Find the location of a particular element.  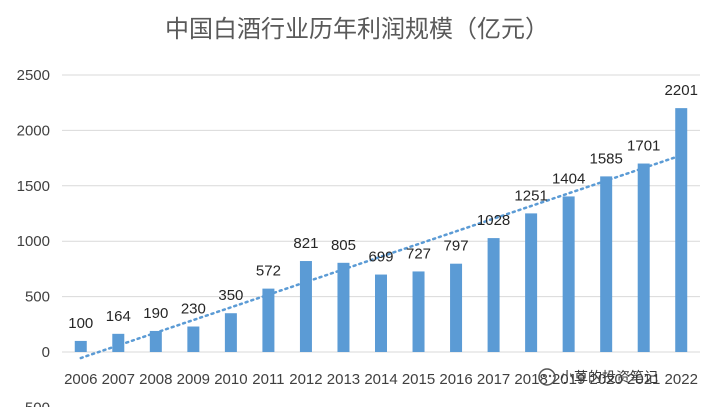

x-tick-label: 2011 is located at coordinates (268, 379).